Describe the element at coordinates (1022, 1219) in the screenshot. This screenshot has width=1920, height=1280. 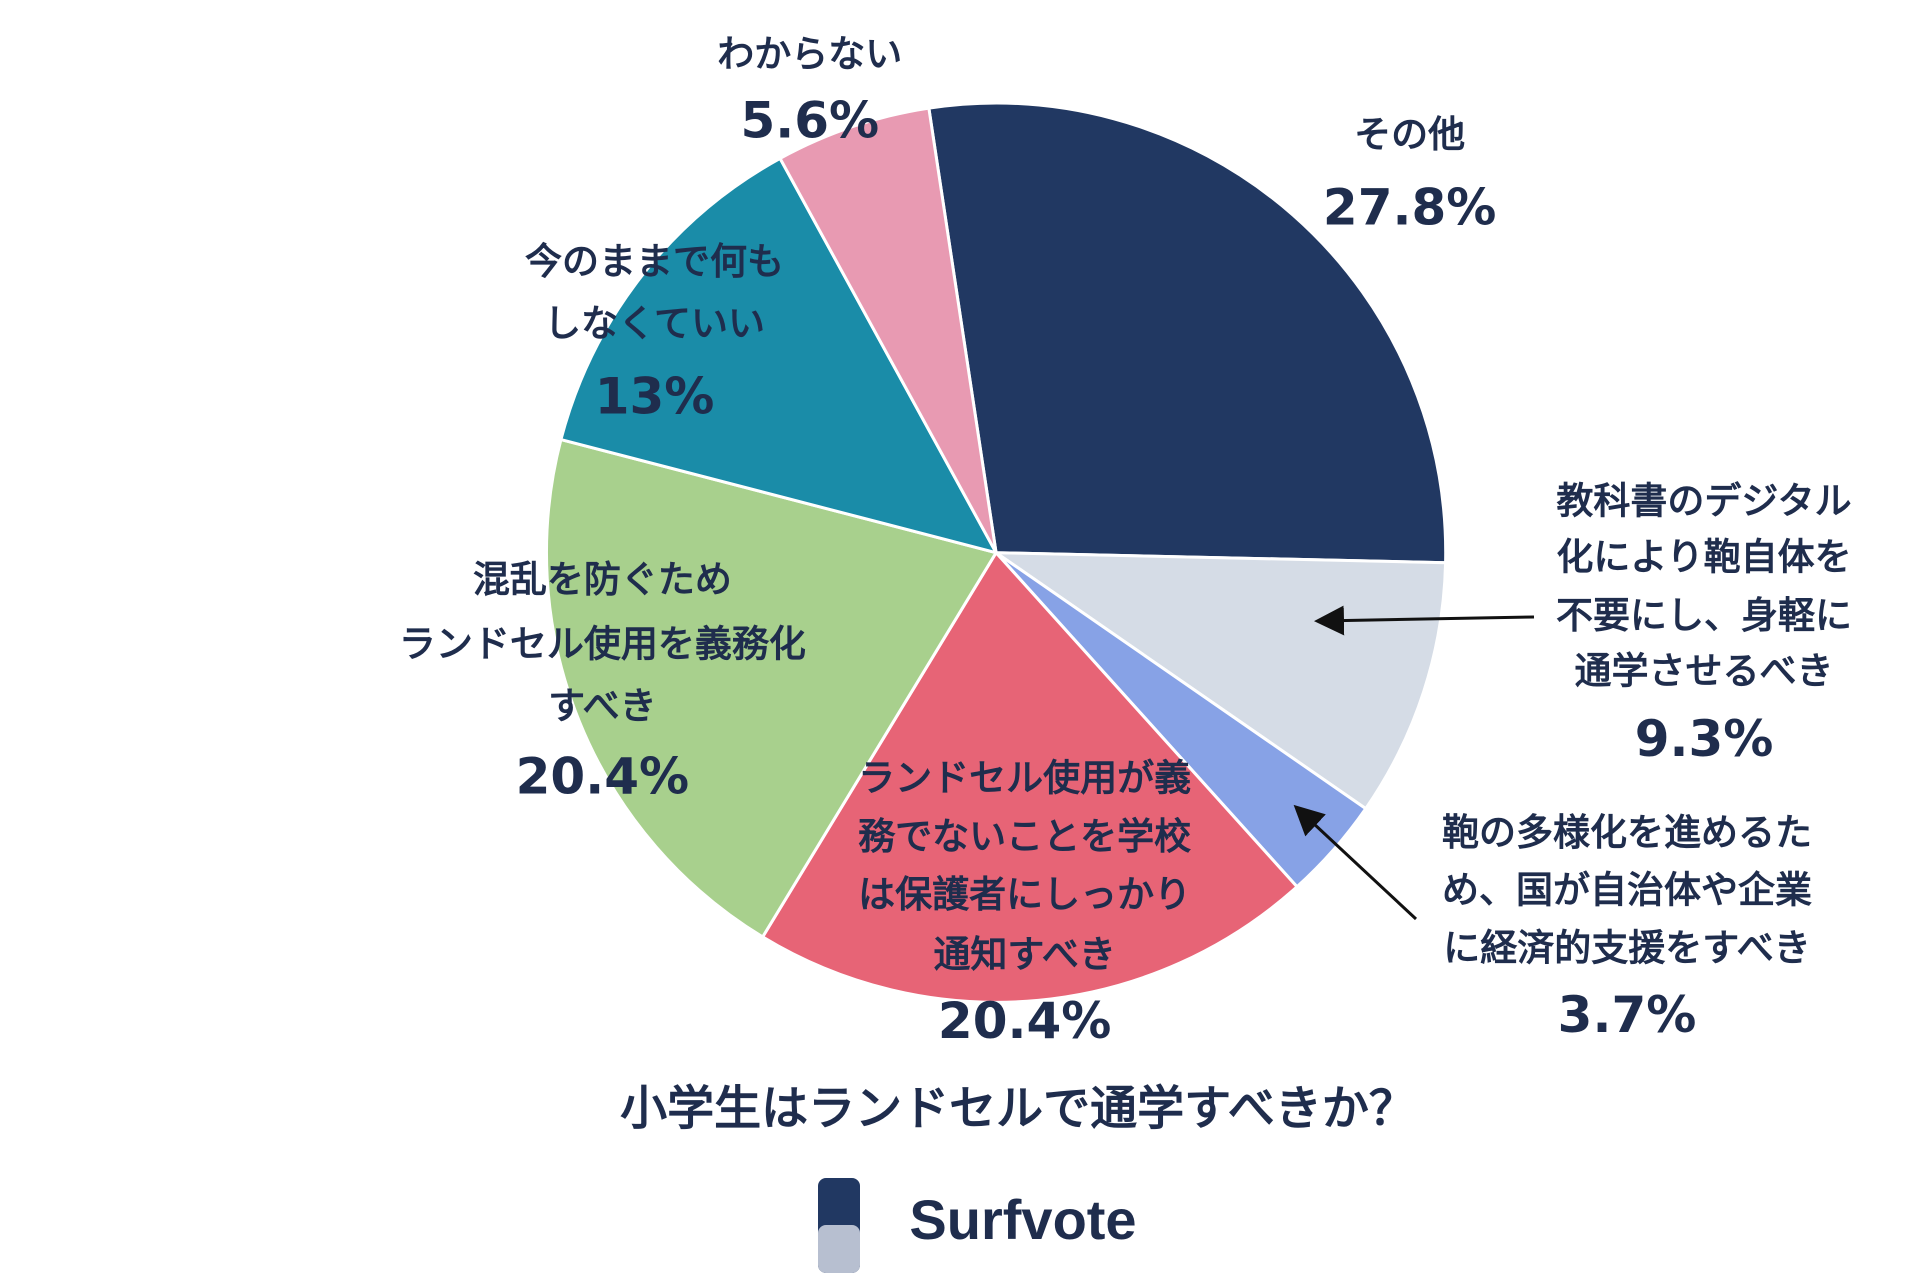
I see `brand: Surfvote` at that location.